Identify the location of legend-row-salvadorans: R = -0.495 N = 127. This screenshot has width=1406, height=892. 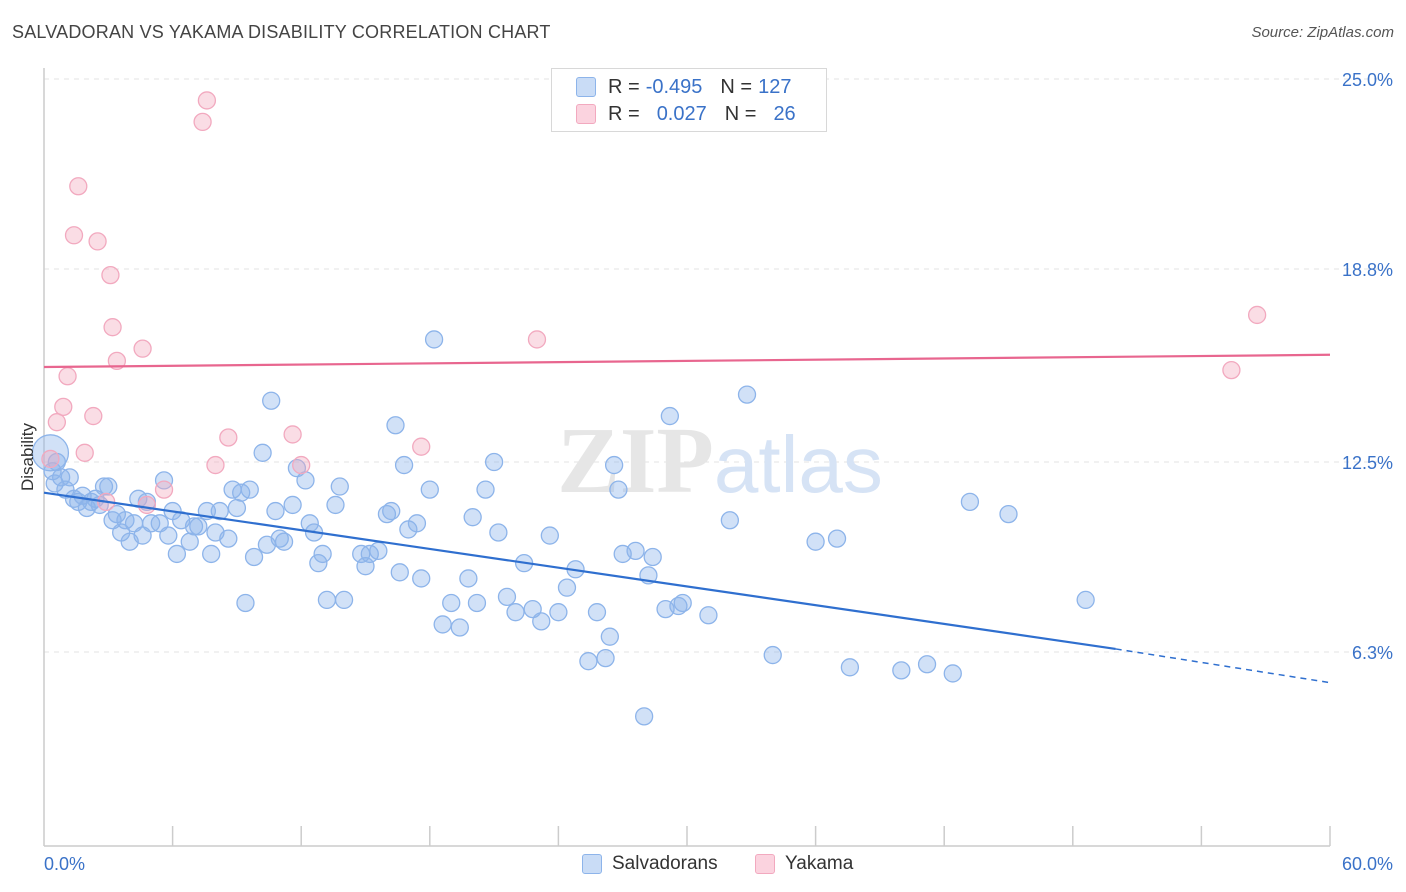
(683, 87).